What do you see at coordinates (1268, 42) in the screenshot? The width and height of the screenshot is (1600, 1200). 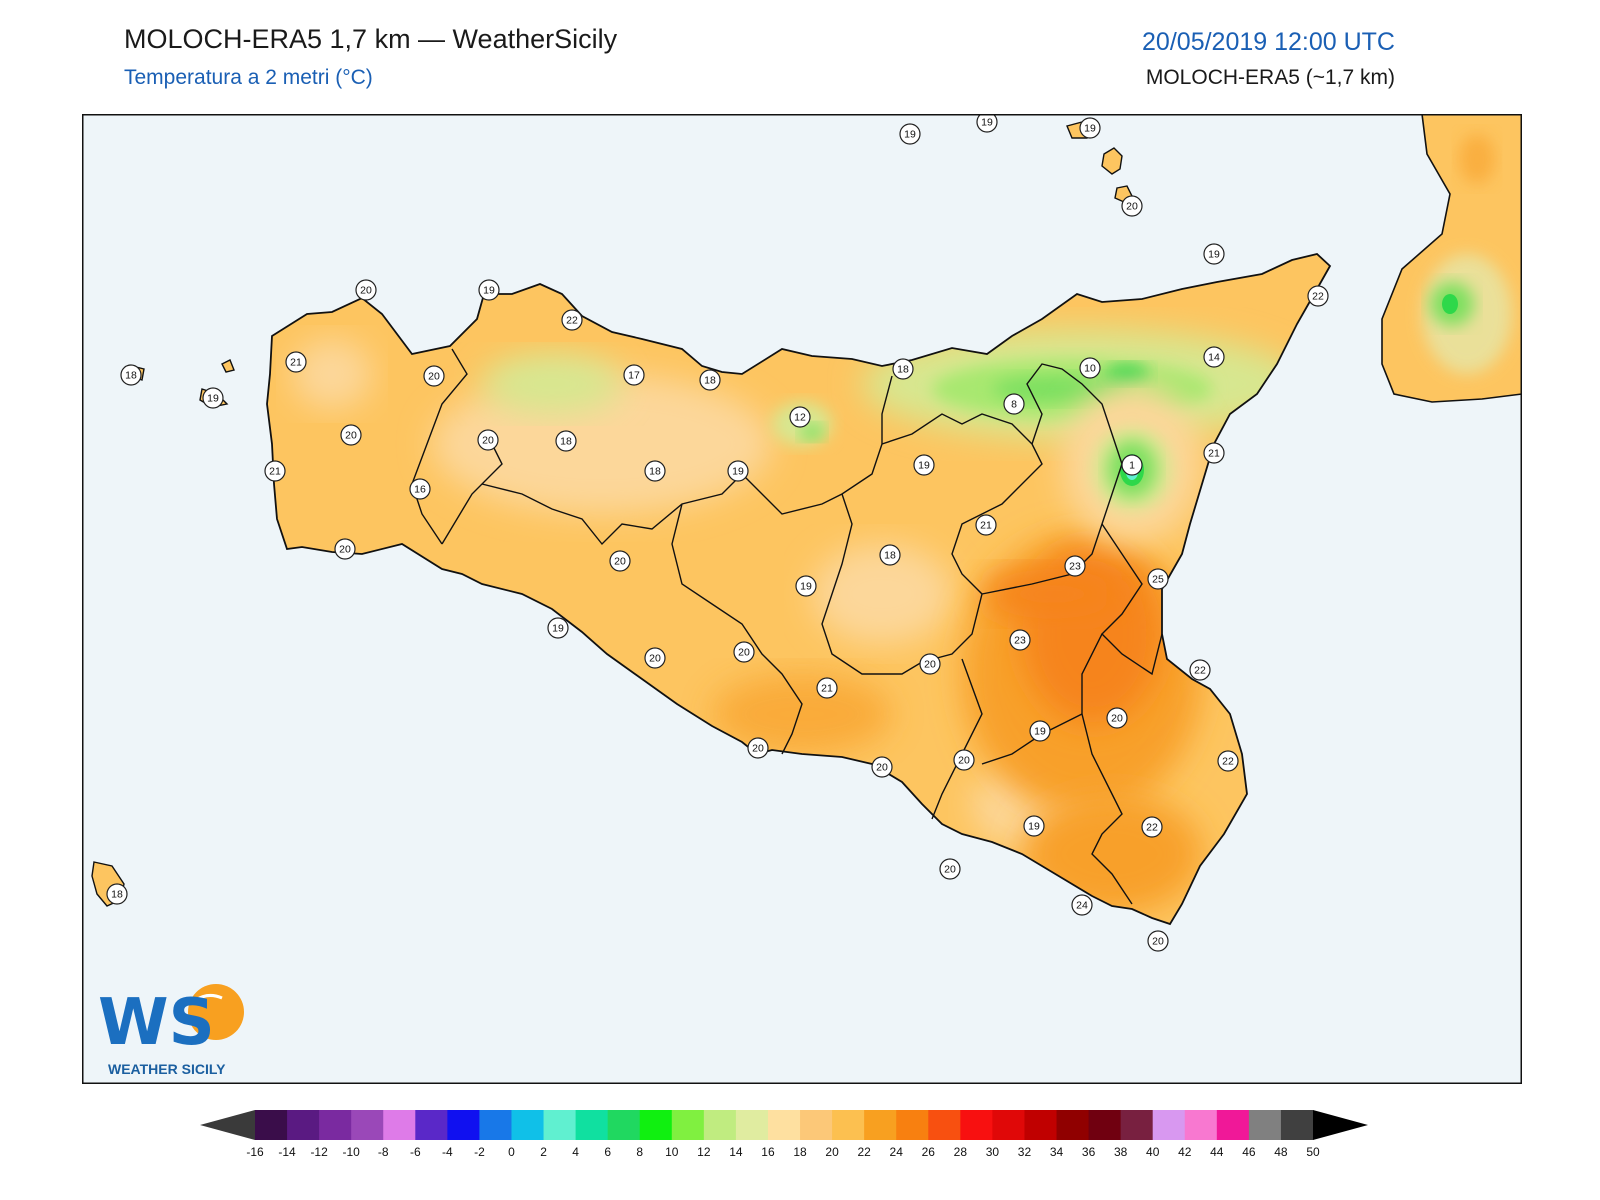 I see `forecast-datetime: 20/05/2019 12:00 UTC` at bounding box center [1268, 42].